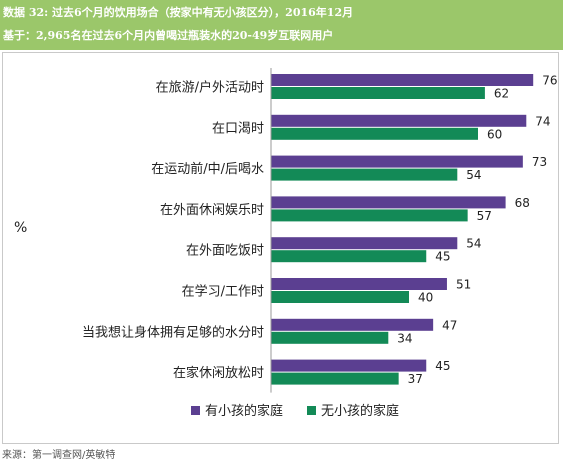 The image size is (563, 463). I want to click on data-label: 34, so click(404, 338).